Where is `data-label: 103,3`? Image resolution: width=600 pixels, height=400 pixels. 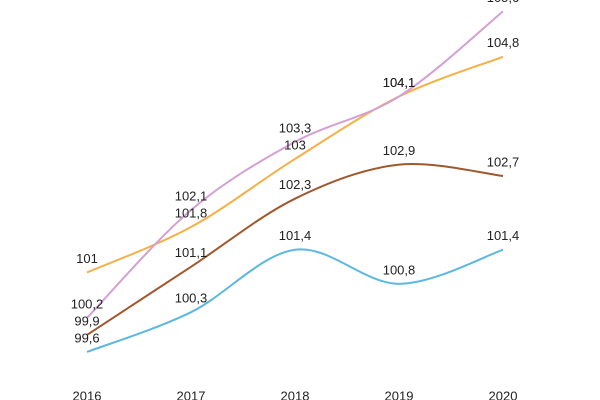 data-label: 103,3 is located at coordinates (295, 127).